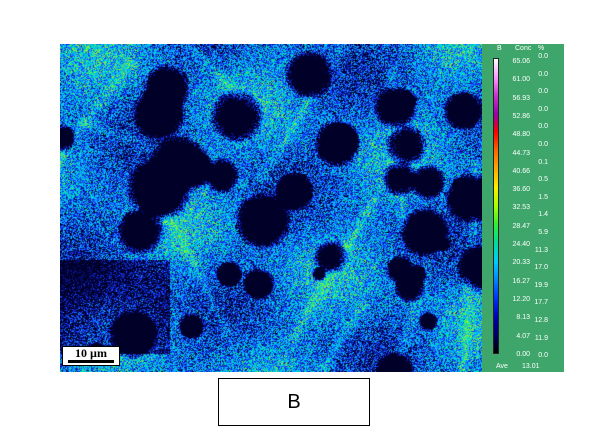  What do you see at coordinates (521, 135) in the screenshot?
I see `legend-conc-value: 48.80` at bounding box center [521, 135].